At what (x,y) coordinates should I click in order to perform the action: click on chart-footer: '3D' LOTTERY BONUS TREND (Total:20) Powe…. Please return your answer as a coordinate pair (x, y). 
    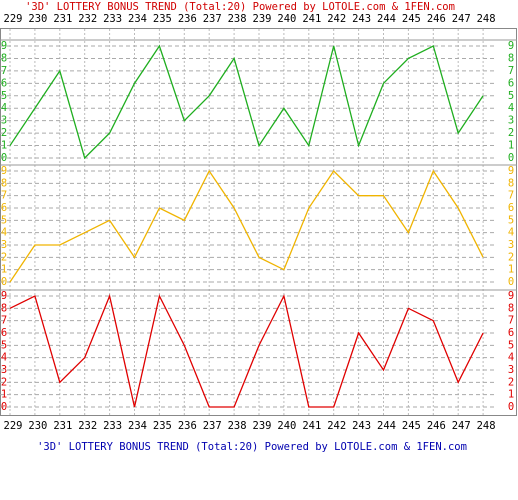
    Looking at the image, I should click on (252, 447).